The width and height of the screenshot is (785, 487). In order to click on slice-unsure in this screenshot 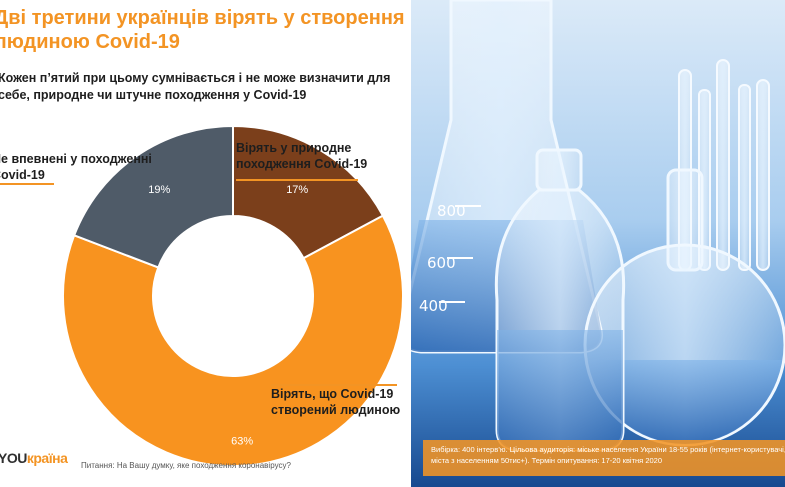, I will do `click(153, 196)`.